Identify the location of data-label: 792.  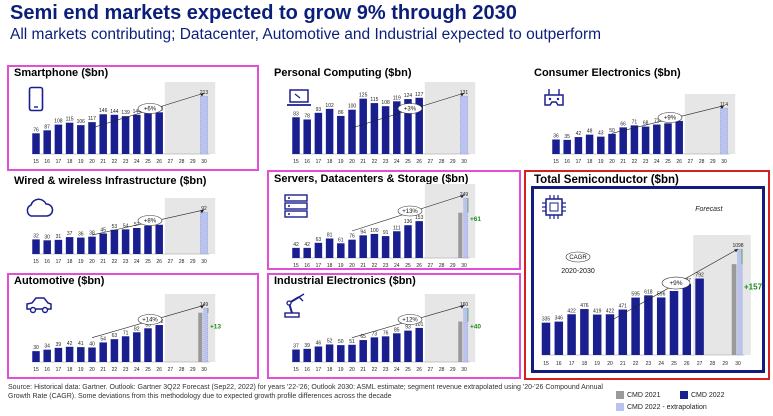
(699, 276).